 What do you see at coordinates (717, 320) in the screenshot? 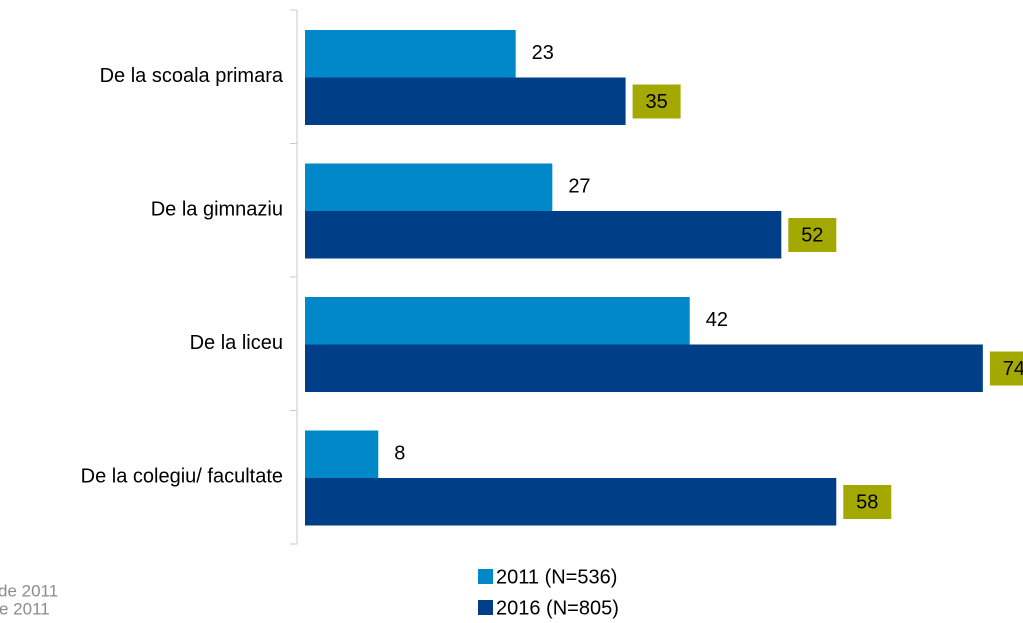
I see `value-label: 42` at bounding box center [717, 320].